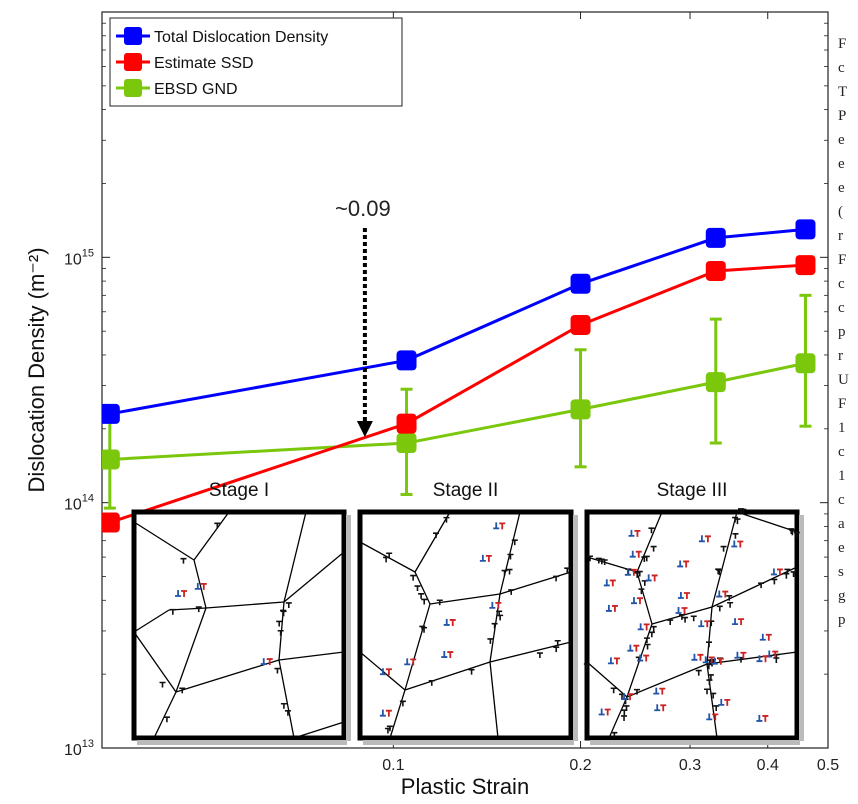  I want to click on side-text-fragment: a, so click(841, 524).